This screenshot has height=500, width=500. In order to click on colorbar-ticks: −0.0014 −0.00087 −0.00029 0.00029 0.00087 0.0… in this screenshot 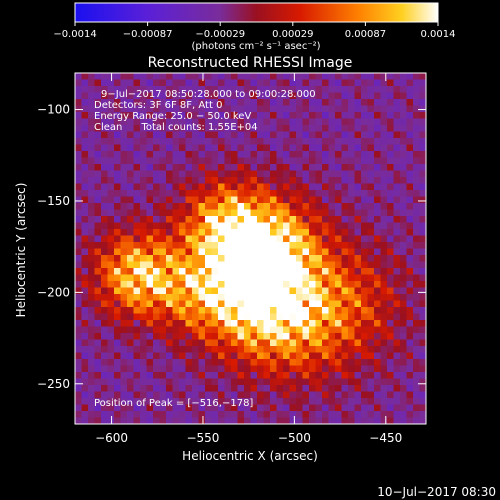, I will do `click(254, 31)`.